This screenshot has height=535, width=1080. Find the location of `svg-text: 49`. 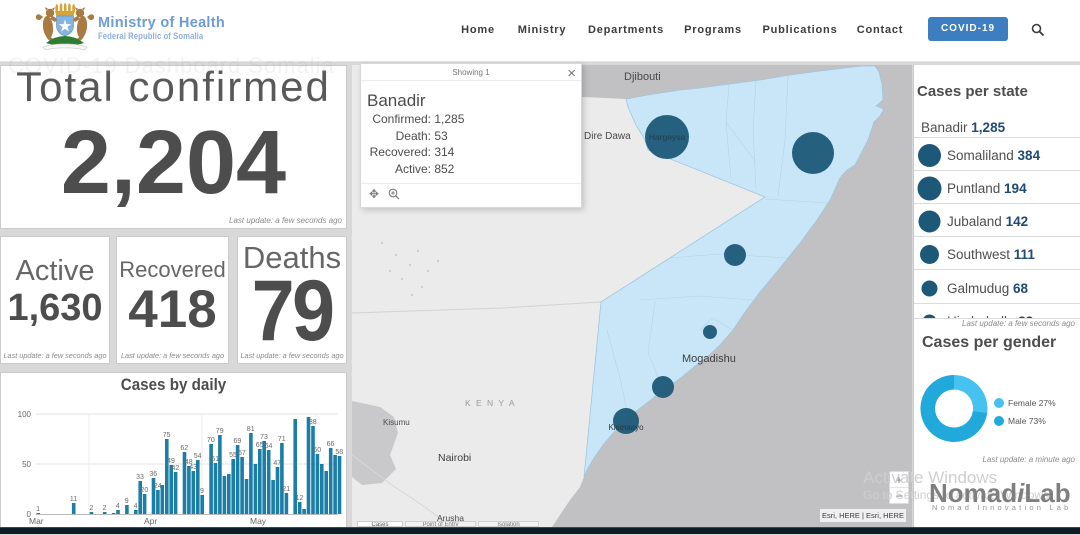

svg-text: 49 is located at coordinates (171, 461).